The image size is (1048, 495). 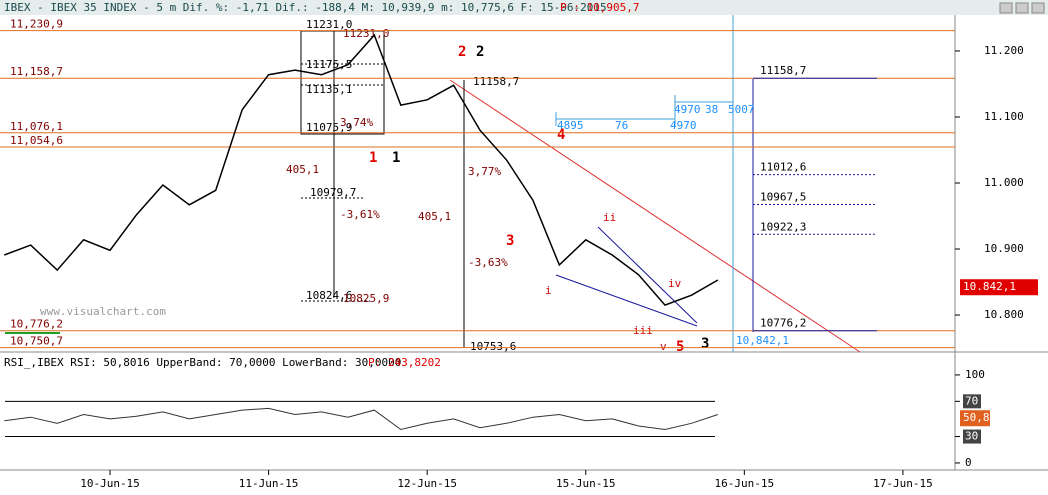 What do you see at coordinates (36, 140) in the screenshot?
I see `level-label: 11,054,6` at bounding box center [36, 140].